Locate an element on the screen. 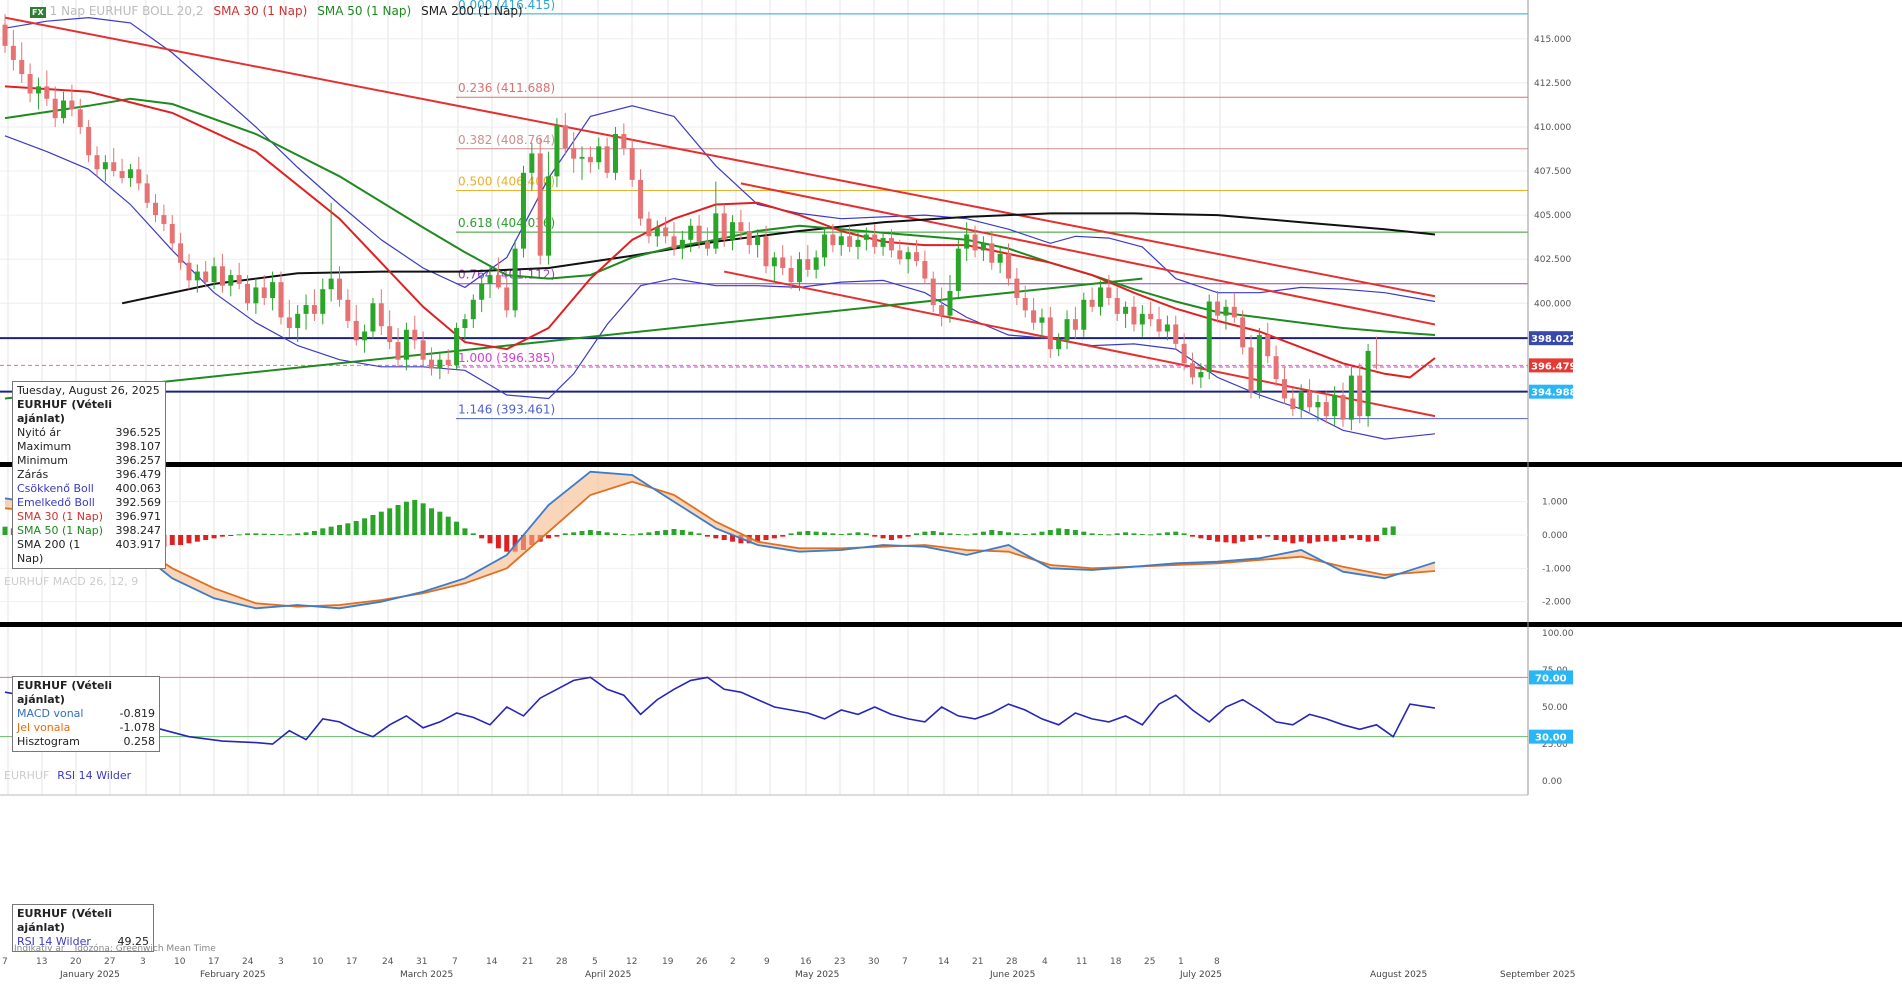 This screenshot has width=1902, height=985. info_box-row: Nyitó ár 396.525 is located at coordinates (89, 433).